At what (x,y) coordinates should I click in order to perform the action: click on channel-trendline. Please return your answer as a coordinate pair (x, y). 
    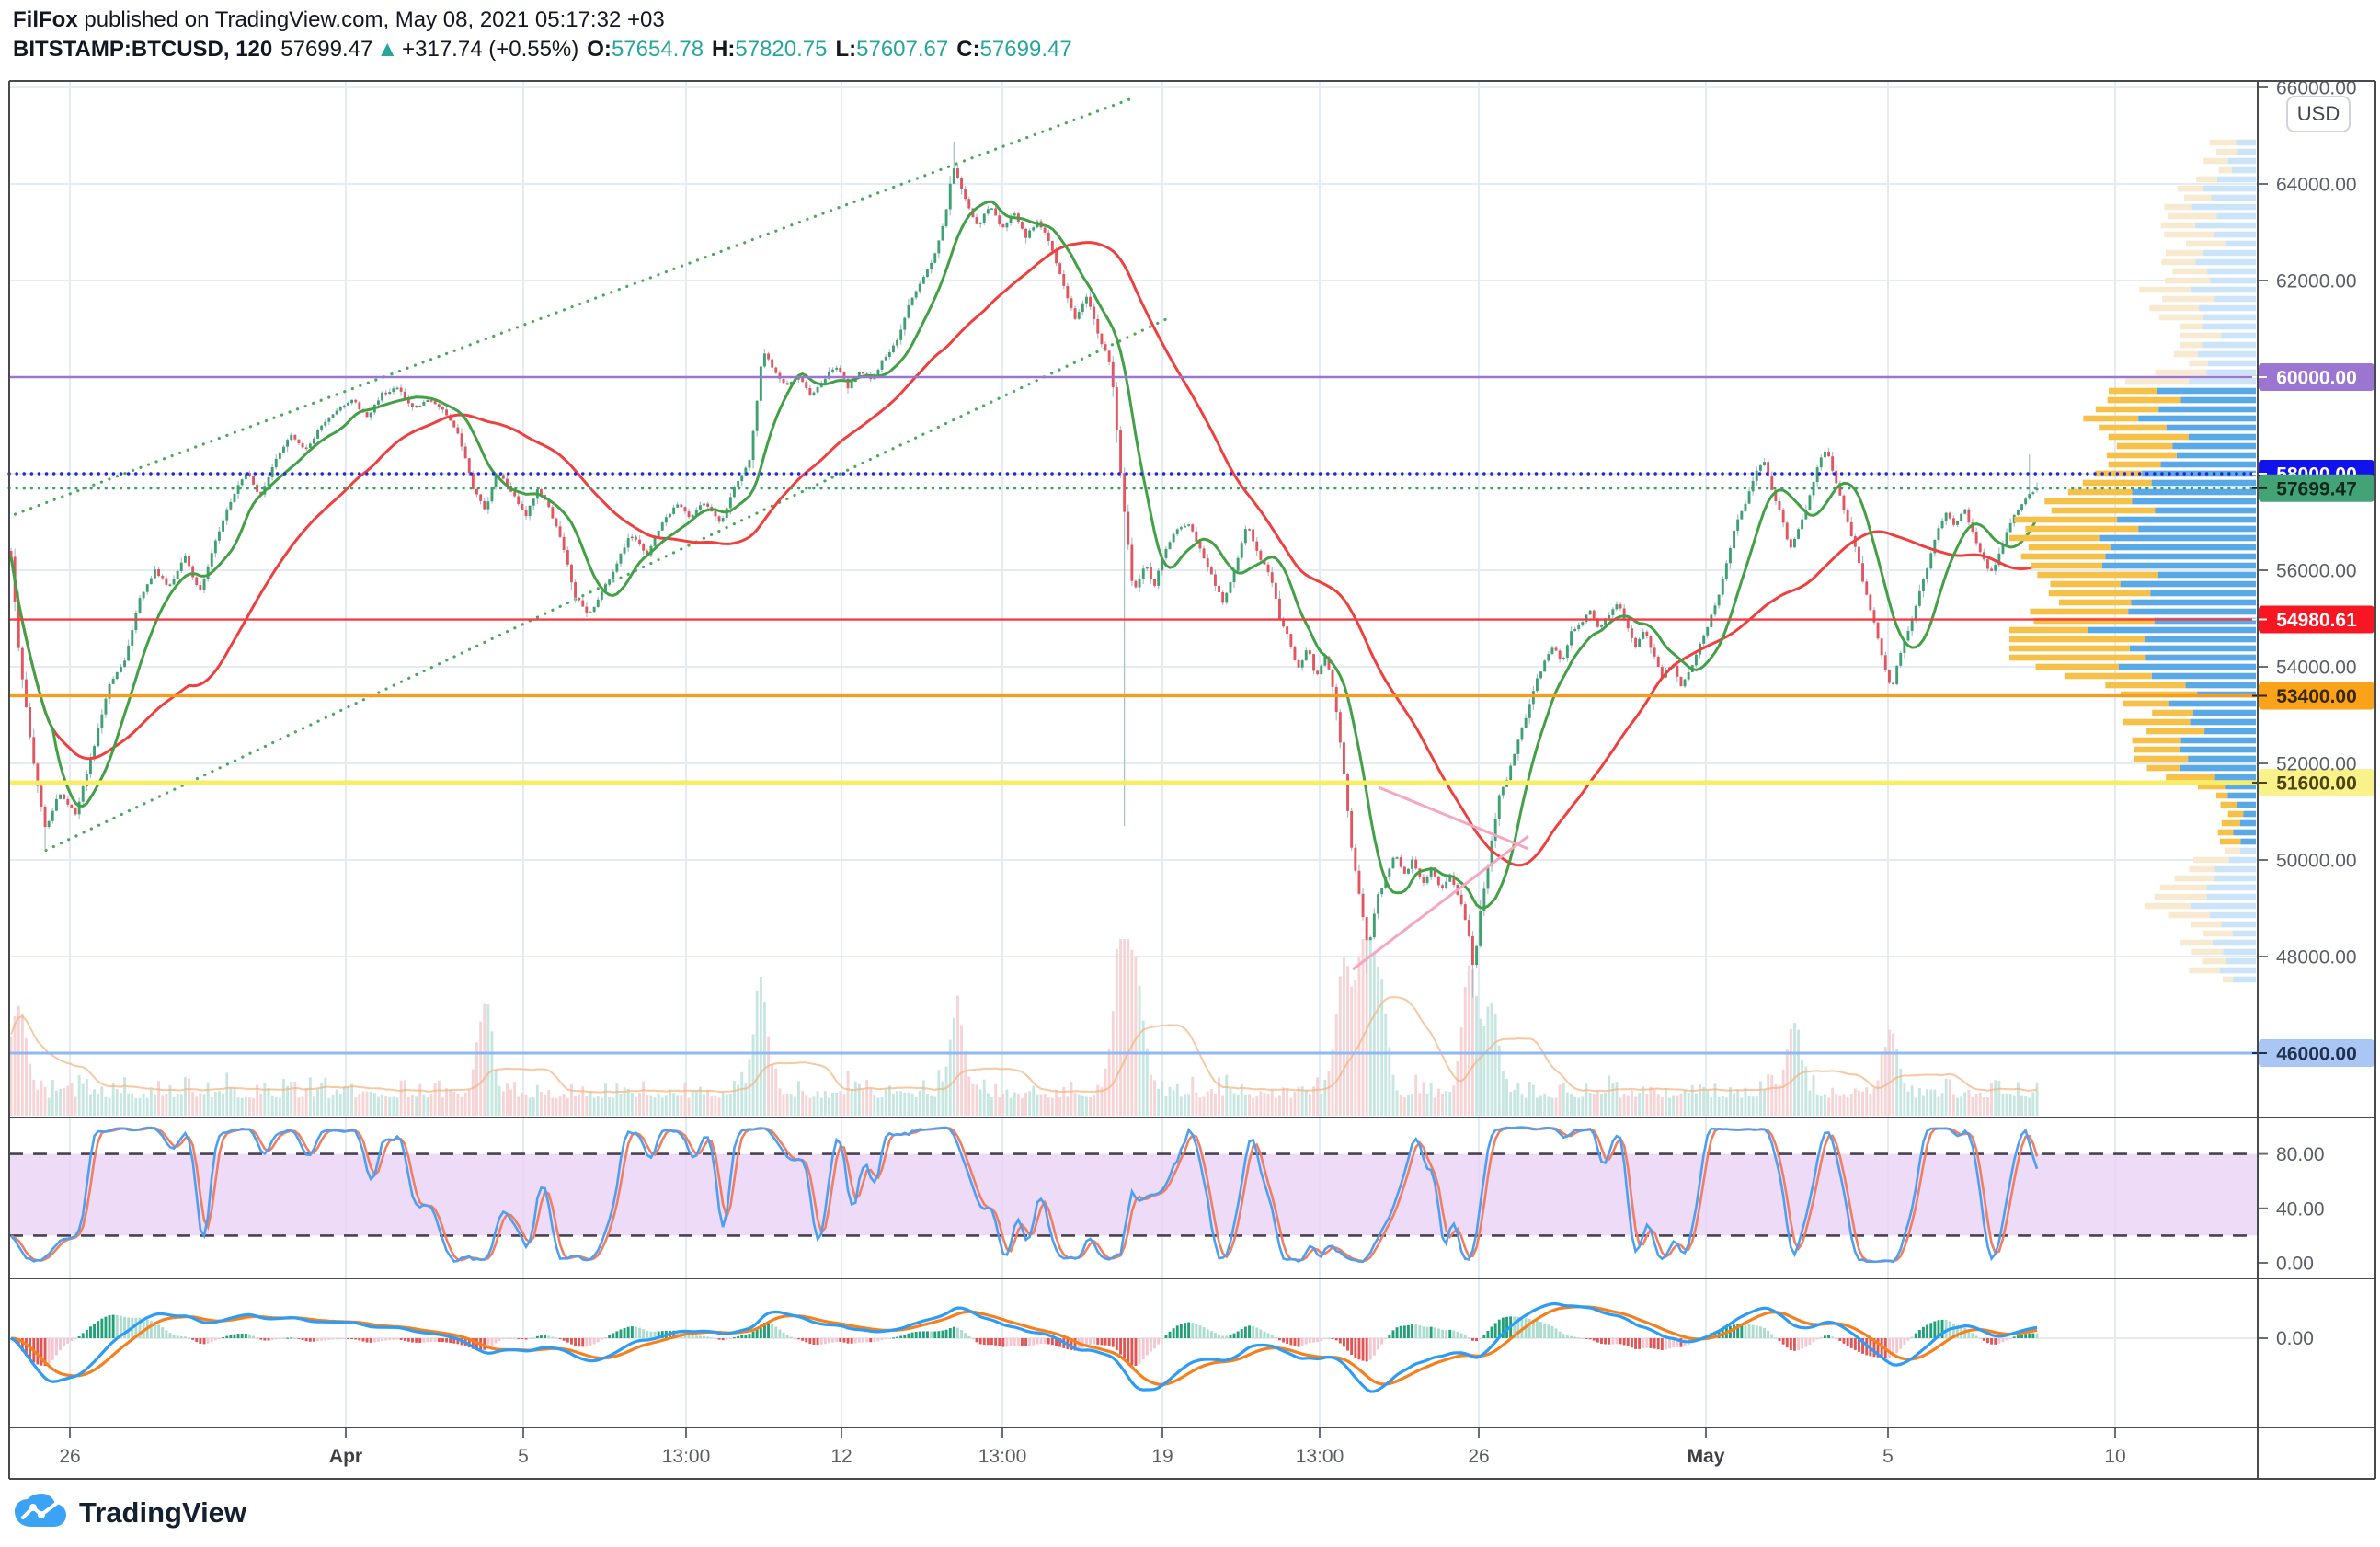
    Looking at the image, I should click on (572, 307).